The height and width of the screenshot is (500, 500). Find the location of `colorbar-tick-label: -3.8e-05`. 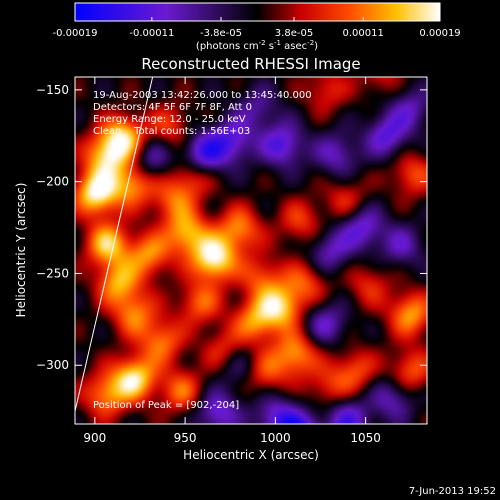

colorbar-tick-label: -3.8e-05 is located at coordinates (221, 33).